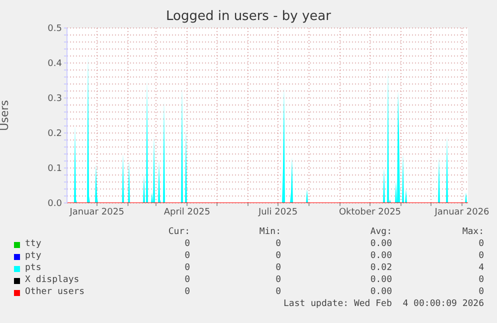  I want to click on y-tick-label: 0.5, so click(55, 29).